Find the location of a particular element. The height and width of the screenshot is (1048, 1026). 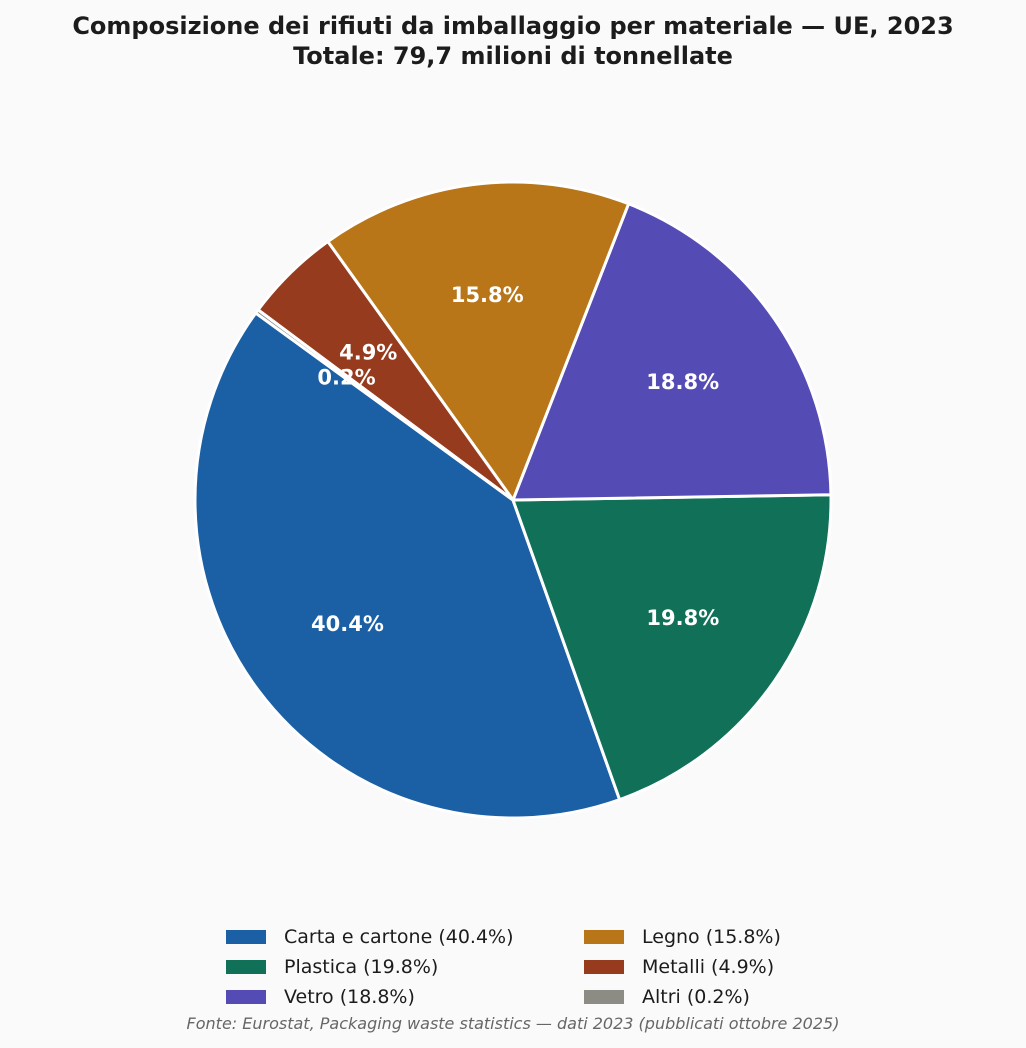

legend-label: Metalli (4.9%) is located at coordinates (708, 967).